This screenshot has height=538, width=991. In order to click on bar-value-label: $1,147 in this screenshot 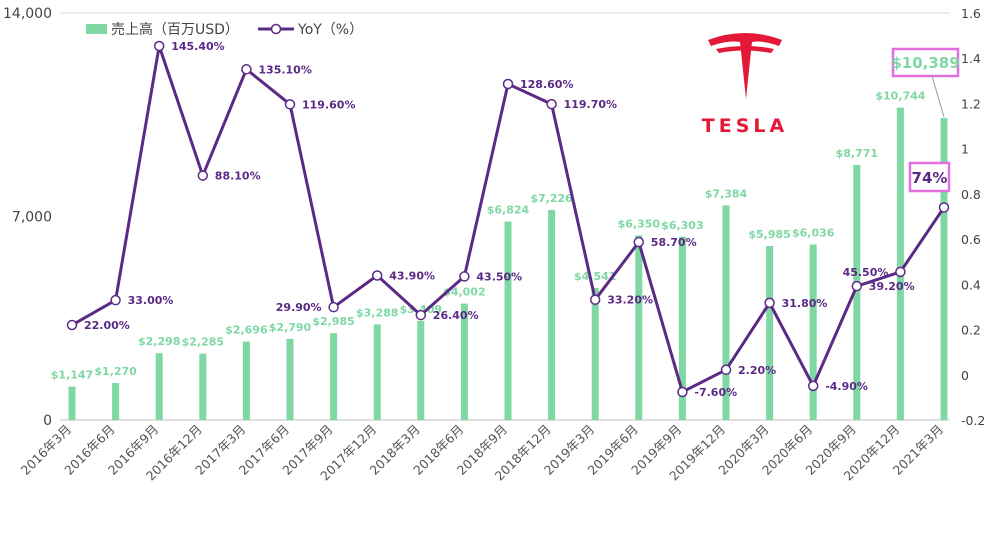, I will do `click(72, 375)`.